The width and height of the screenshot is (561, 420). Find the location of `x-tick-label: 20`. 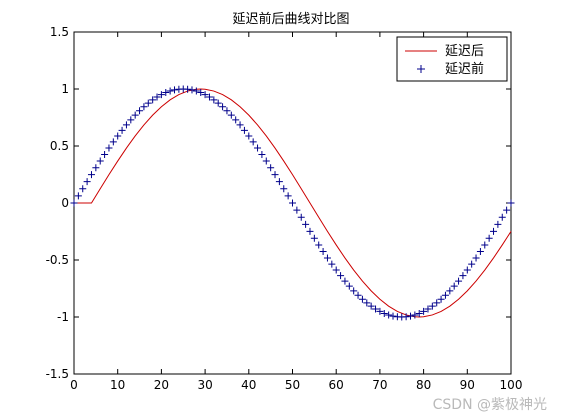

x-tick-label: 20 is located at coordinates (161, 385).